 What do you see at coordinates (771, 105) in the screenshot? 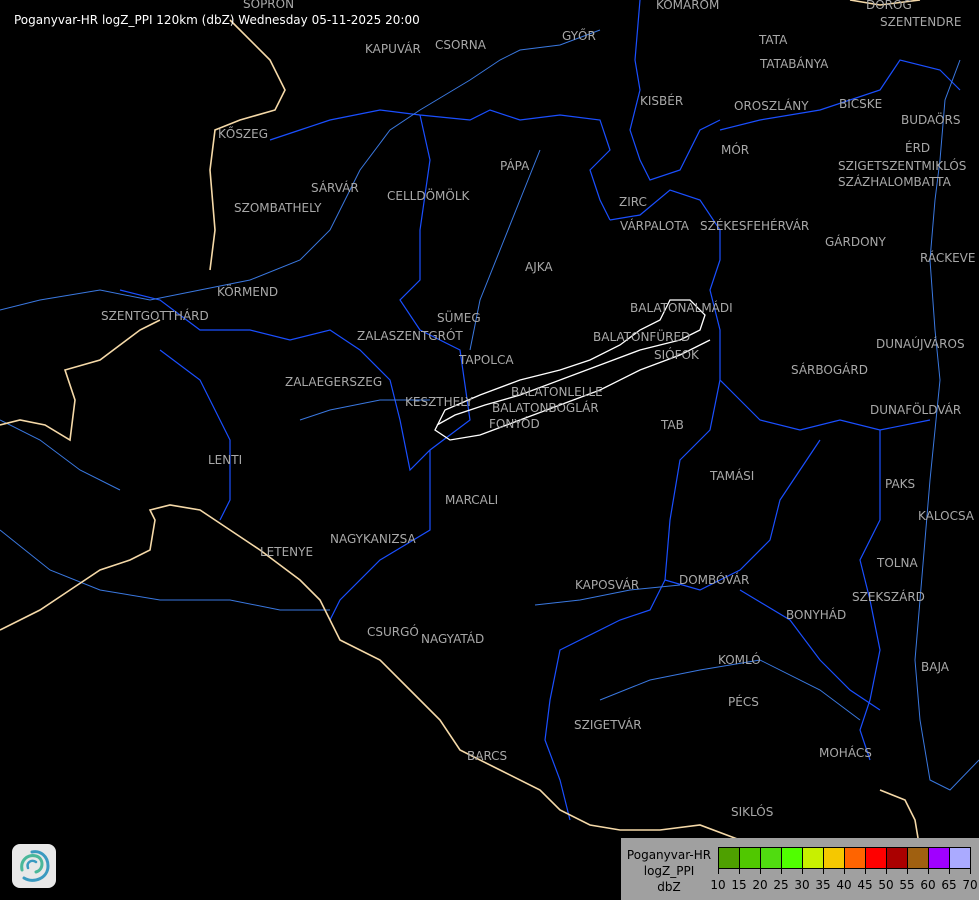
I see `city-label: OROSZLÁNY` at bounding box center [771, 105].